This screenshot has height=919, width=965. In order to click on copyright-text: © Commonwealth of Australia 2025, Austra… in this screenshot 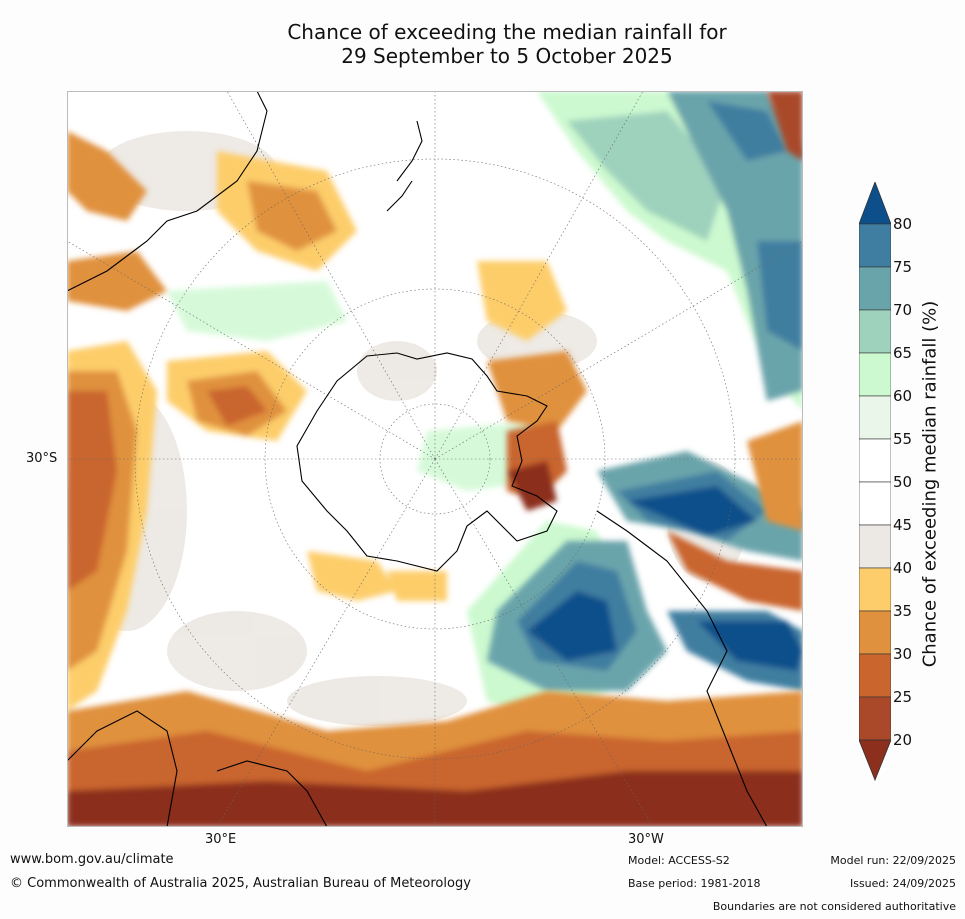, I will do `click(240, 883)`.